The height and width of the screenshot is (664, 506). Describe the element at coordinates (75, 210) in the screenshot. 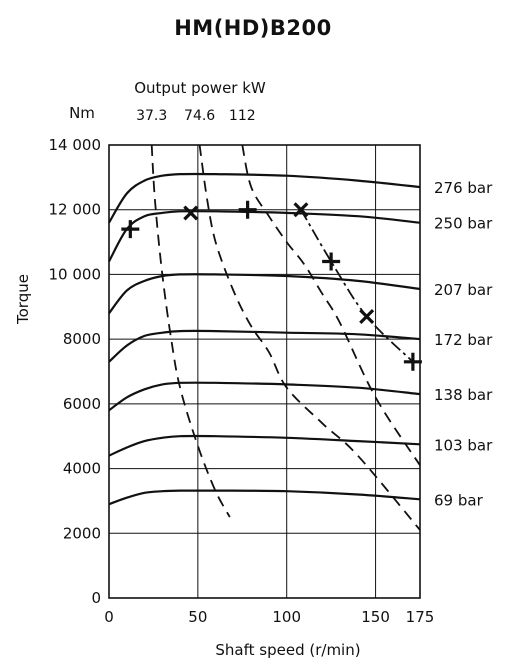

I see `y-tick-label: 12 000` at that location.